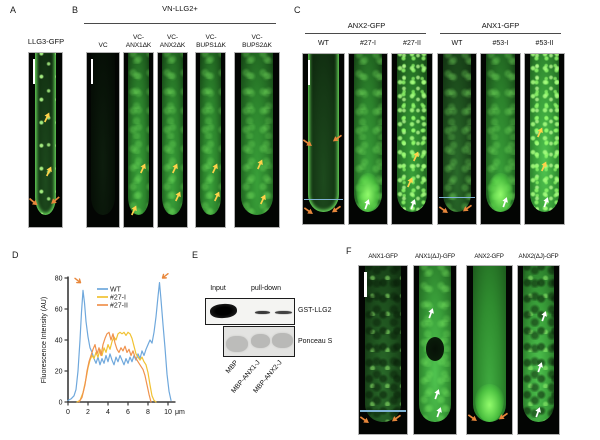  I want to click on micrograph-llg3-gfp, so click(45, 140).